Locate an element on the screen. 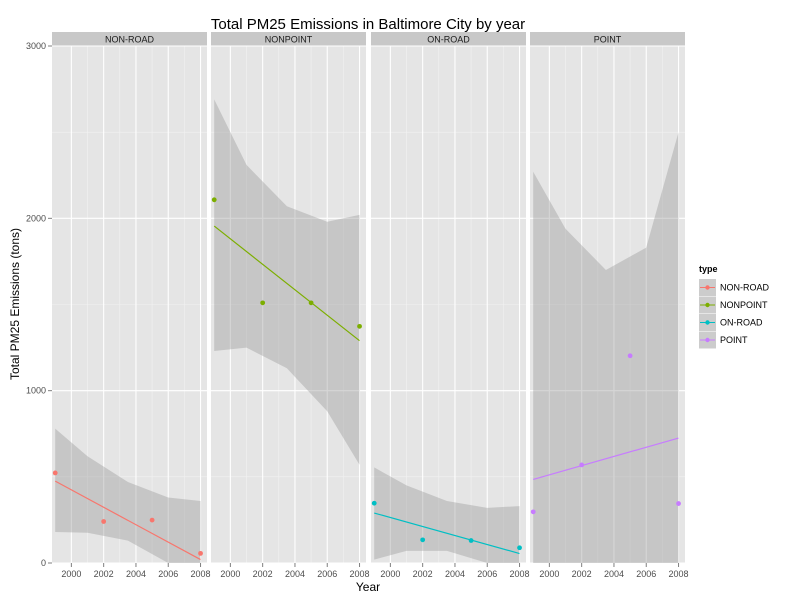  legend-label: ON-ROAD is located at coordinates (741, 323).